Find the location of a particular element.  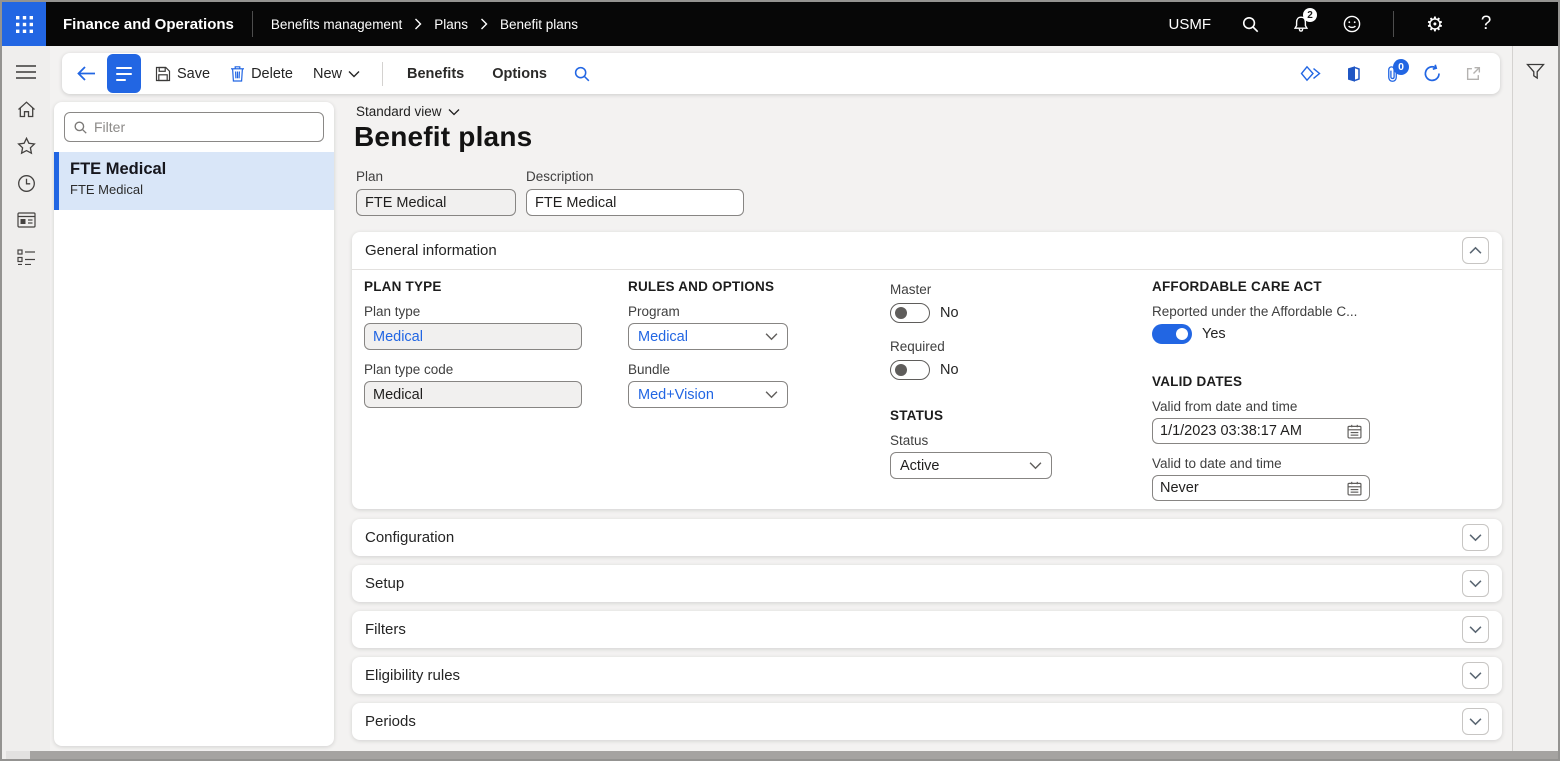

notification-badge: 2 is located at coordinates (1310, 15).